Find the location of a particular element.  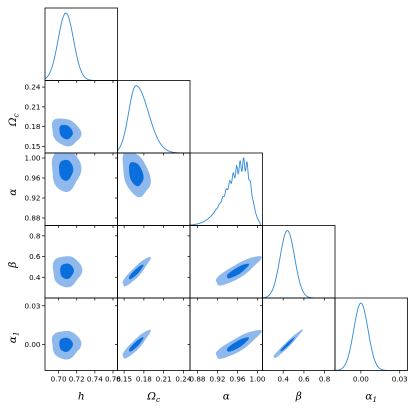

frame-alpha1-omega_c is located at coordinates (154, 334).